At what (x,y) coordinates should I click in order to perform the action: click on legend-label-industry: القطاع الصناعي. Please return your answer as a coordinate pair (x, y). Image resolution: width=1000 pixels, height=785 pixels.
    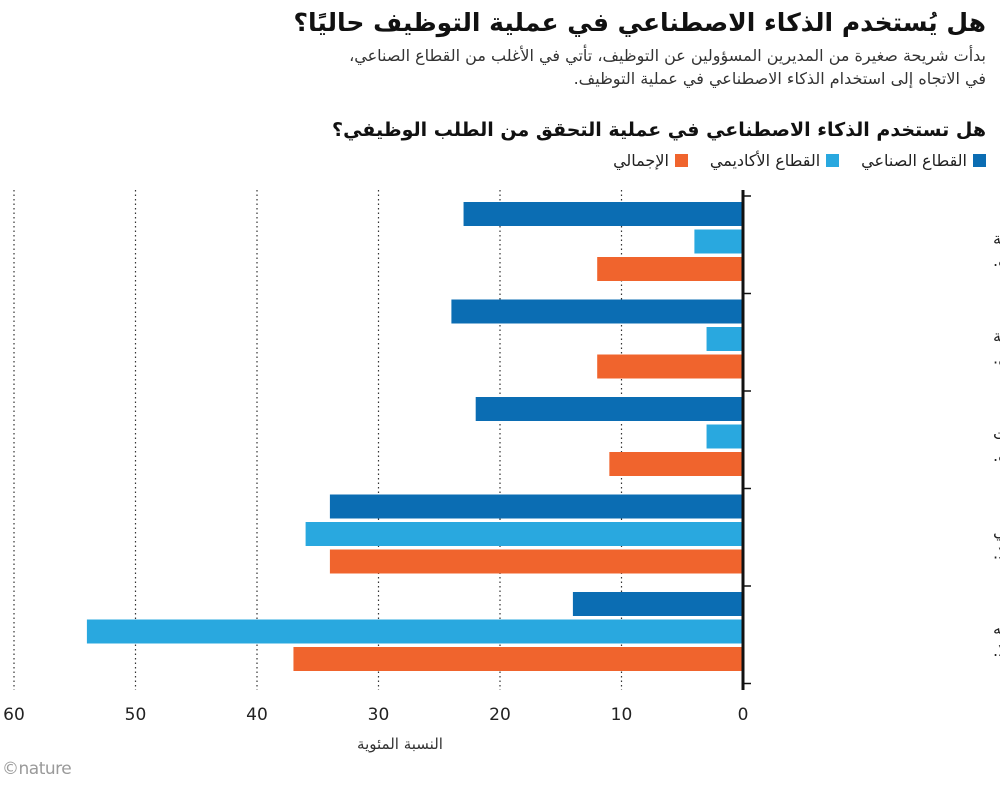
    Looking at the image, I should click on (914, 160).